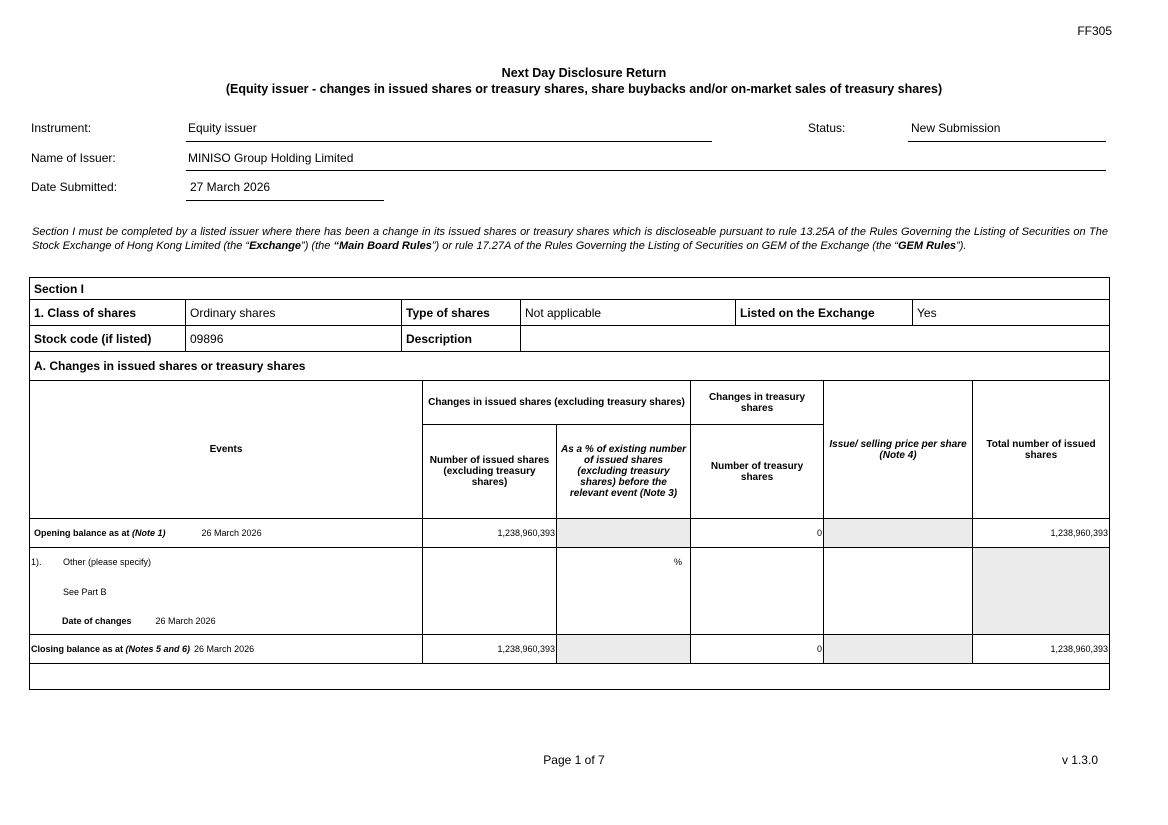 The height and width of the screenshot is (825, 1168). What do you see at coordinates (293, 312) in the screenshot?
I see `class-value: Ordinary shares` at bounding box center [293, 312].